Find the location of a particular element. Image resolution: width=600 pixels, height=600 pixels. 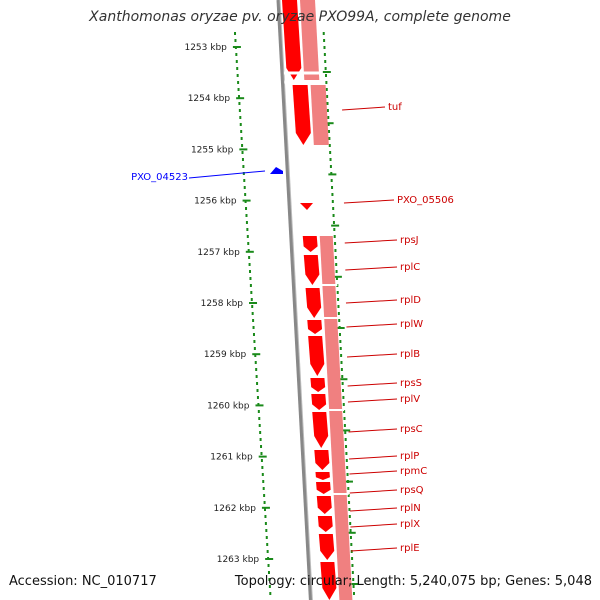

gene-label: rplC is located at coordinates (410, 267).